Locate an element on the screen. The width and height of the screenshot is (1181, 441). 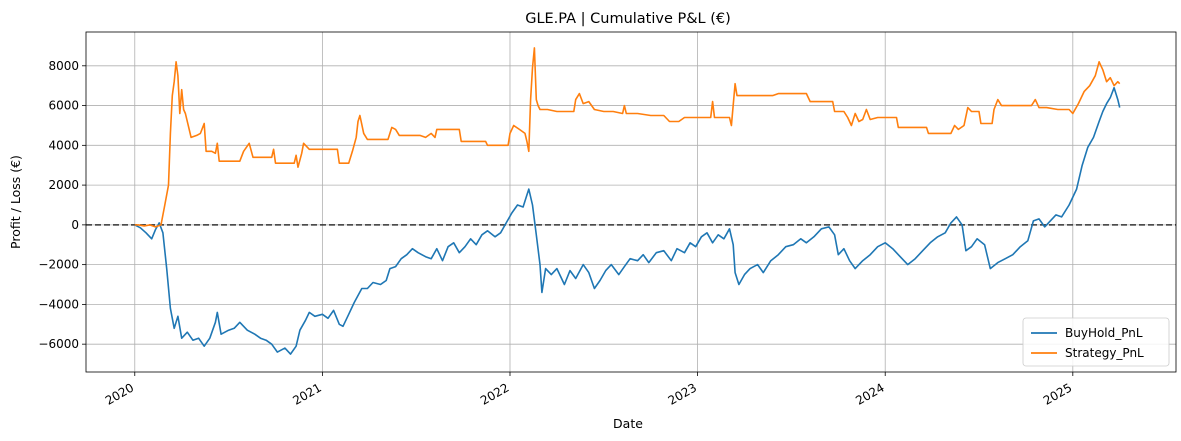
legend-label: BuyHold_PnL is located at coordinates (1104, 333).